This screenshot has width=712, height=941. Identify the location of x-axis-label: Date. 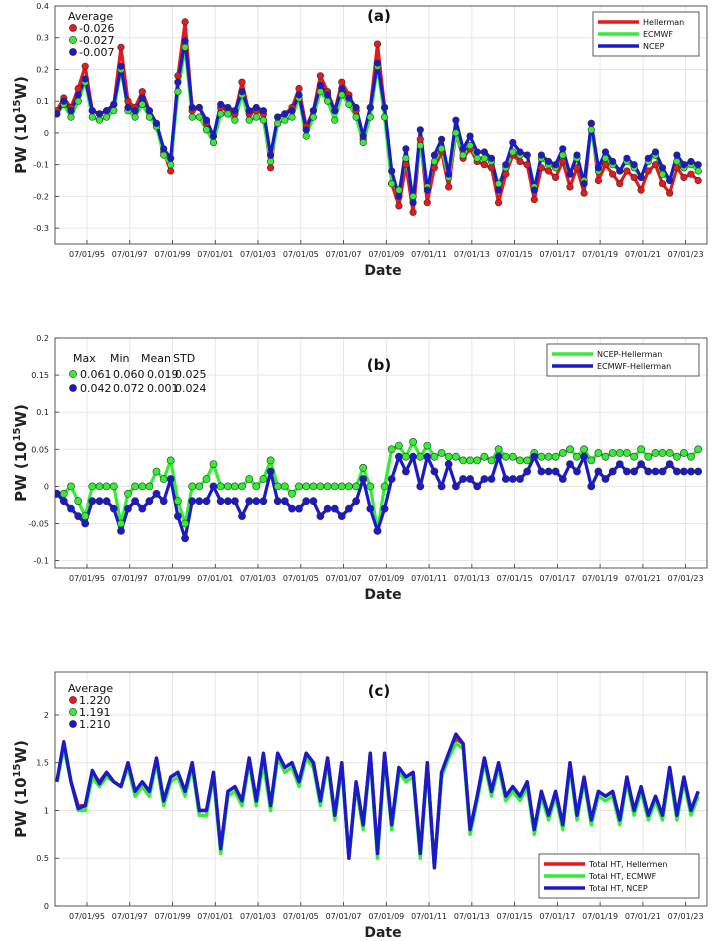
(382, 595).